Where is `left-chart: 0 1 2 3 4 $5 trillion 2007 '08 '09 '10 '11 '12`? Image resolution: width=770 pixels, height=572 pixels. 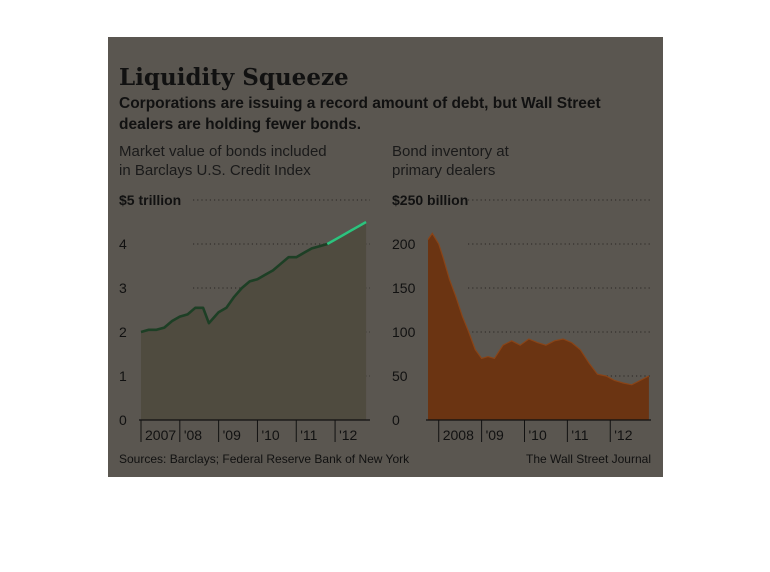 left-chart: 0 1 2 3 4 $5 trillion 2007 '08 '09 '10 '11 '12 is located at coordinates (244, 317).